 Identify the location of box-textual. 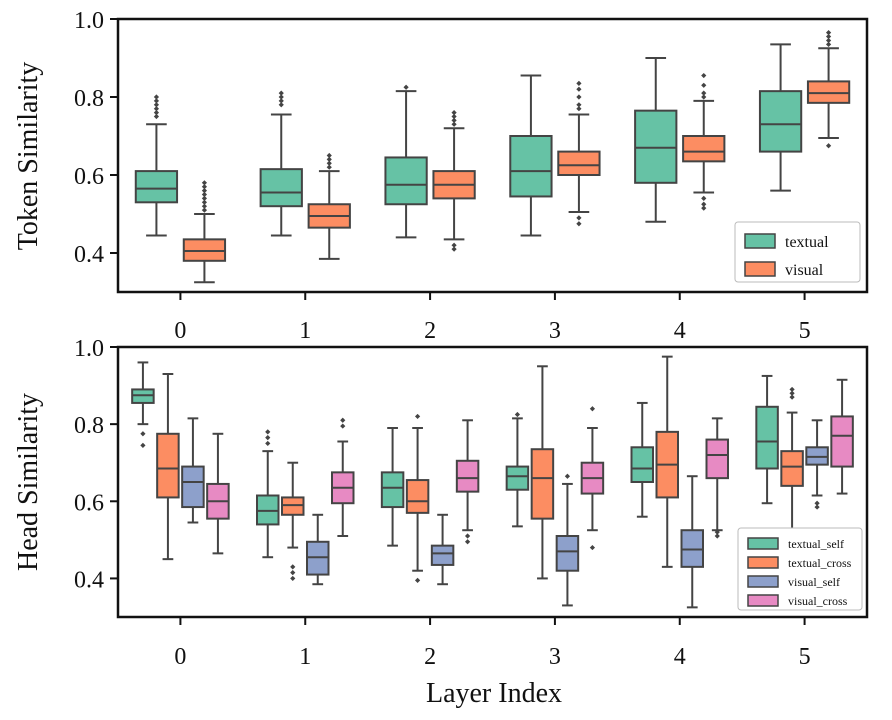
(406, 161).